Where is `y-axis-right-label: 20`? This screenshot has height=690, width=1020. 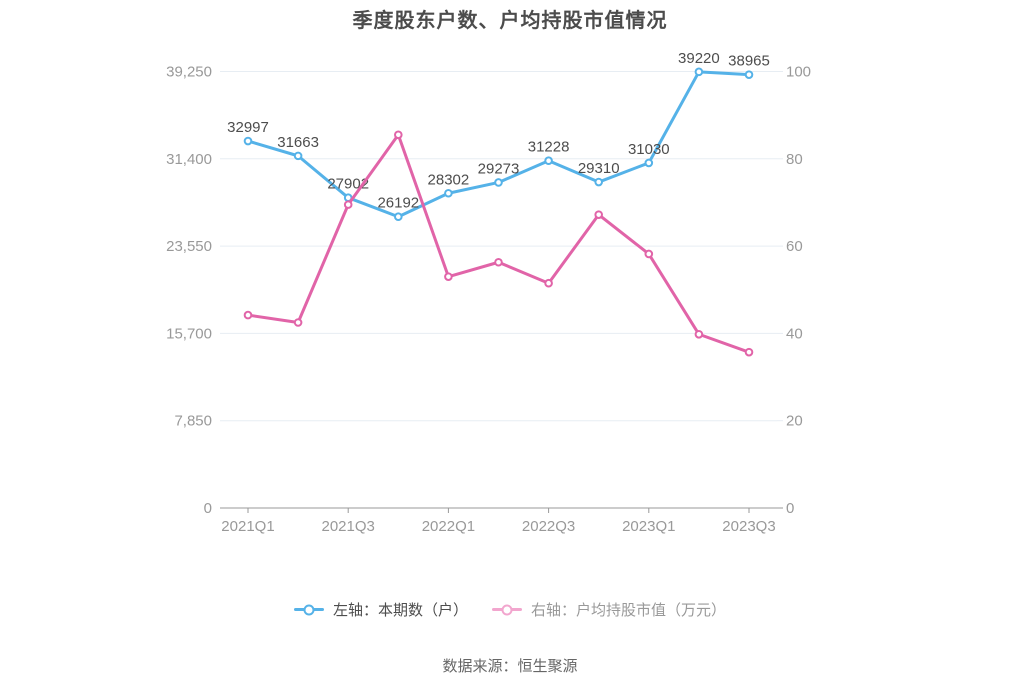 y-axis-right-label: 20 is located at coordinates (794, 421).